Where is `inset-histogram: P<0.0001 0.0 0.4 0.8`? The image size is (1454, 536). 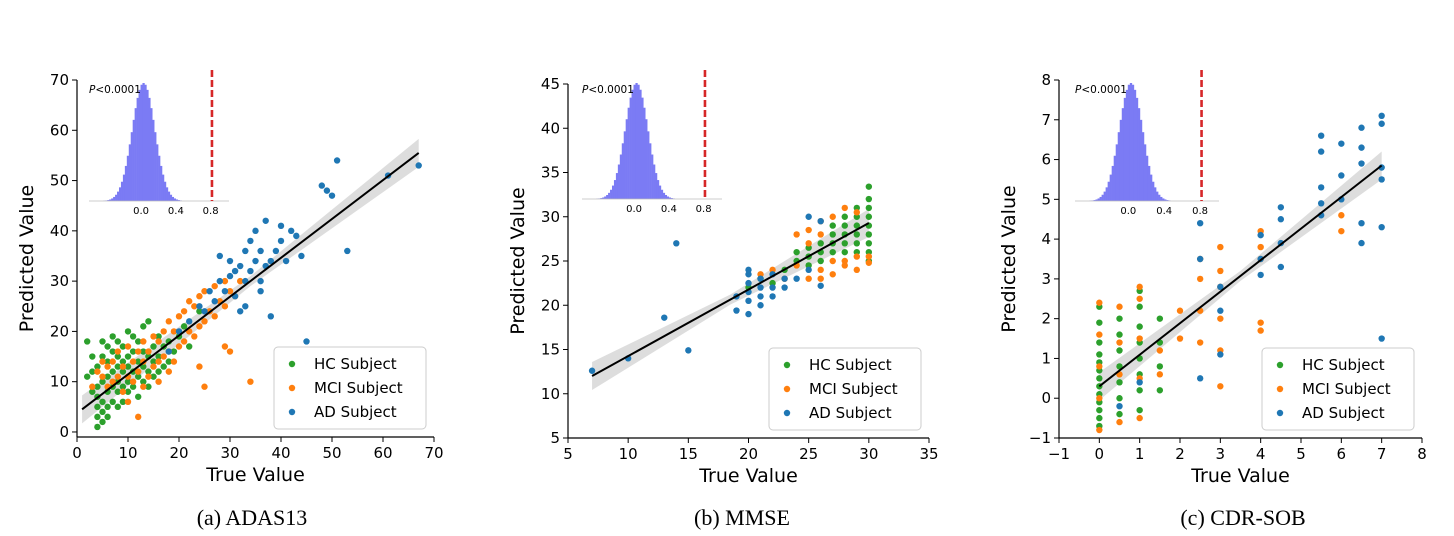
inset-histogram: P<0.0001 0.0 0.4 0.8 is located at coordinates (1147, 143).